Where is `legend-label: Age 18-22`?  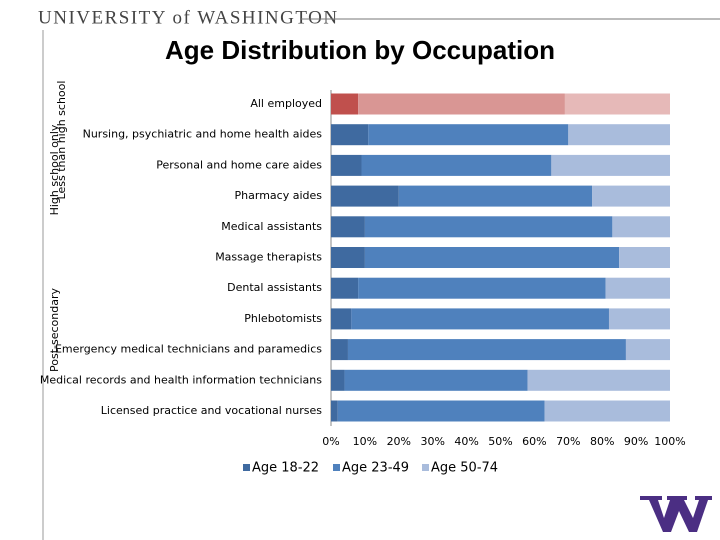
legend-label: Age 18-22 is located at coordinates (285, 468).